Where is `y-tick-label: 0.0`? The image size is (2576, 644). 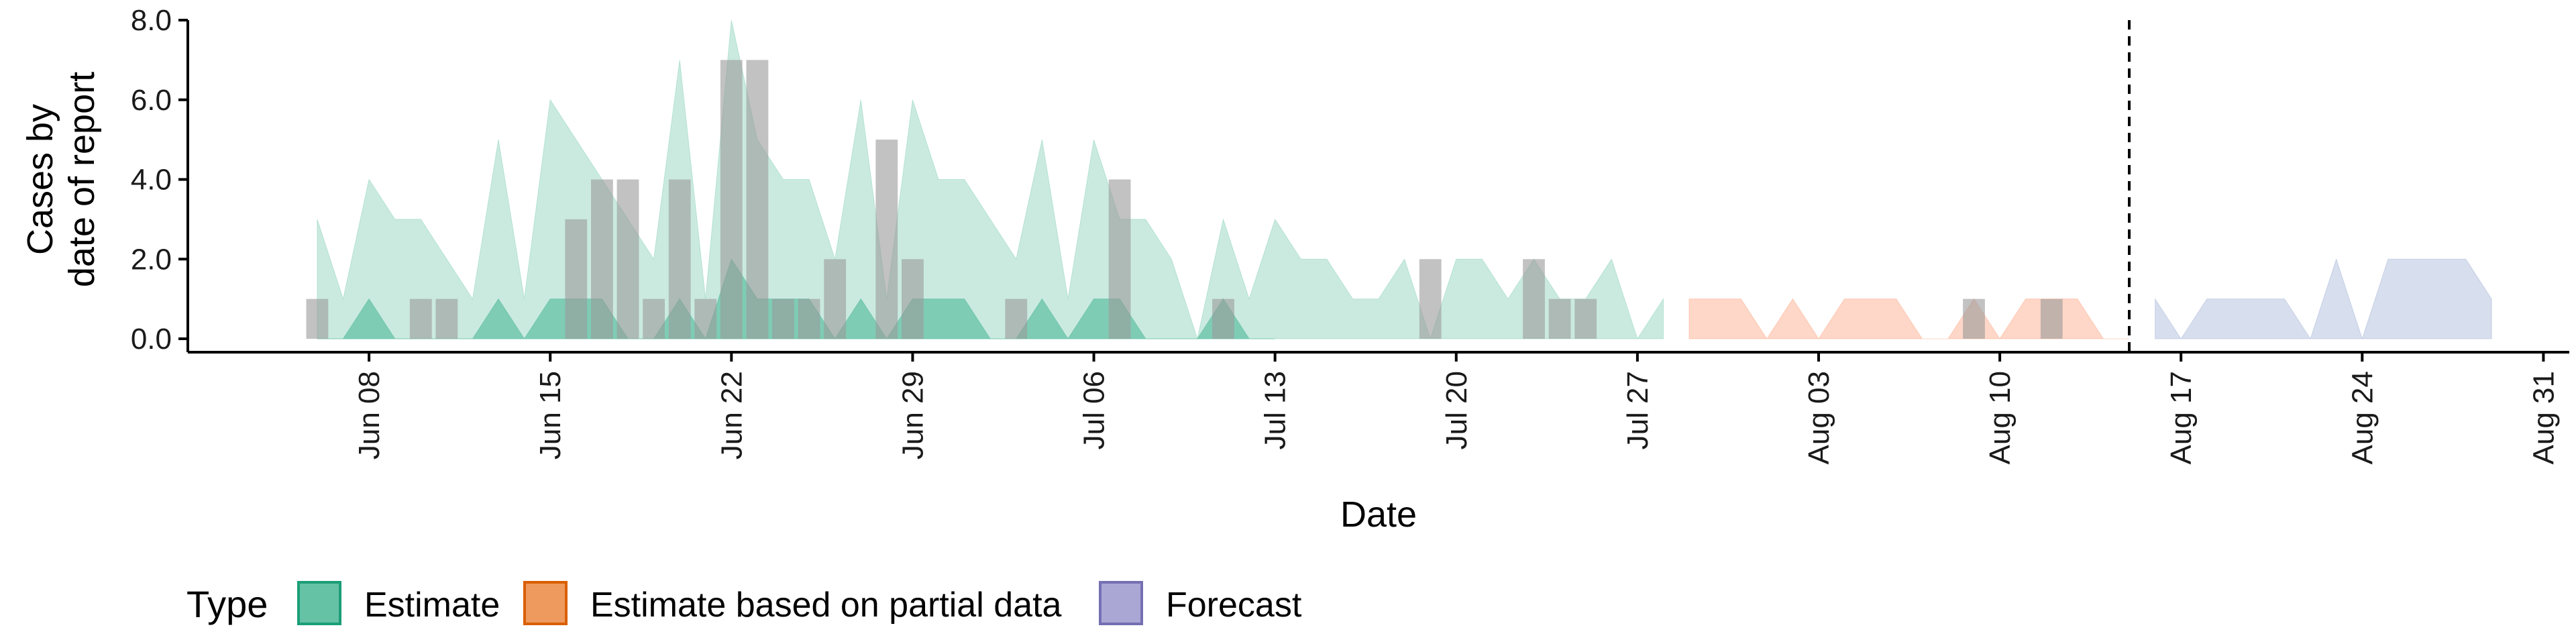 y-tick-label: 0.0 is located at coordinates (151, 339).